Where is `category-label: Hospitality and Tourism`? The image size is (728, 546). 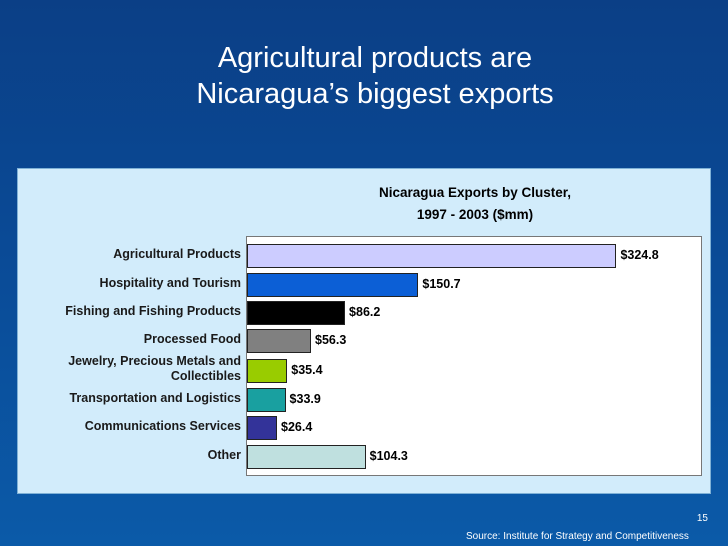
category-label: Hospitality and Tourism is located at coordinates (170, 282).